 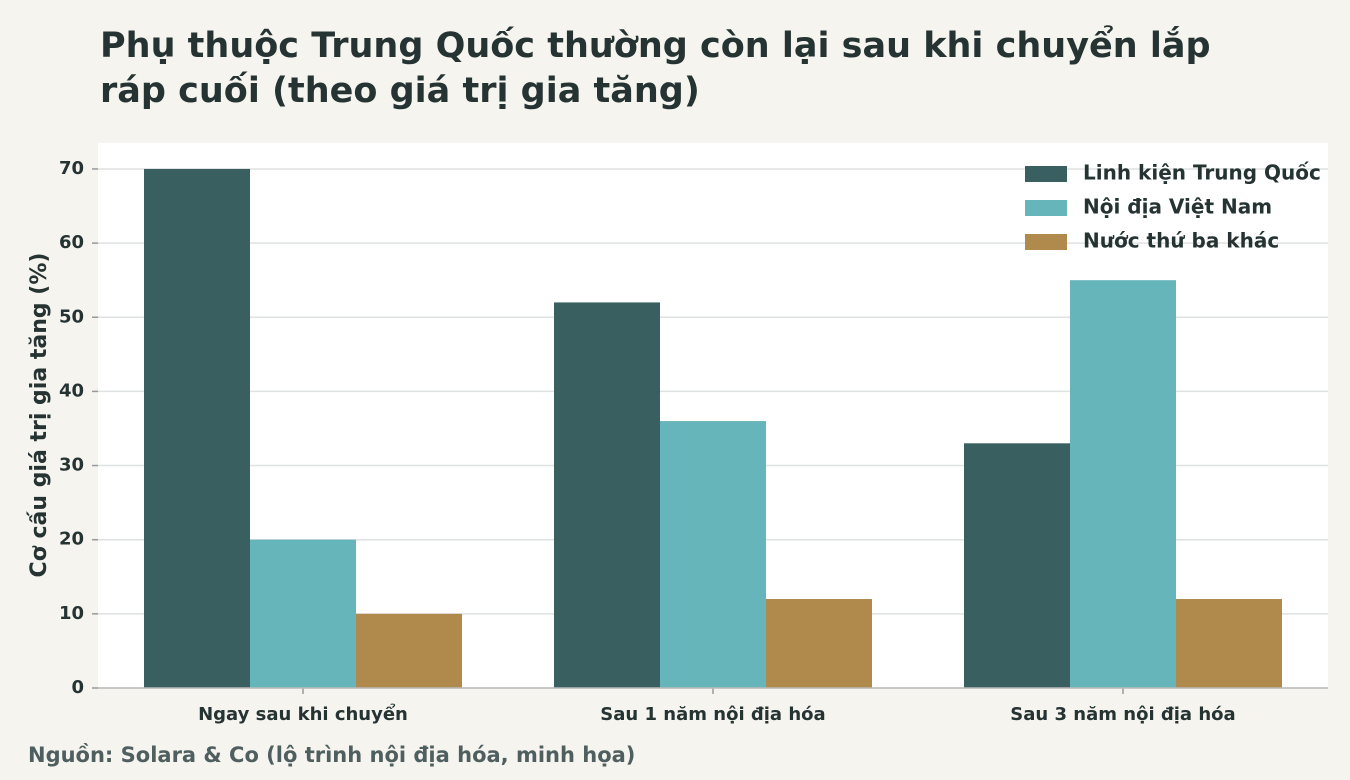 What do you see at coordinates (71, 168) in the screenshot?
I see `y-tick-label: 70` at bounding box center [71, 168].